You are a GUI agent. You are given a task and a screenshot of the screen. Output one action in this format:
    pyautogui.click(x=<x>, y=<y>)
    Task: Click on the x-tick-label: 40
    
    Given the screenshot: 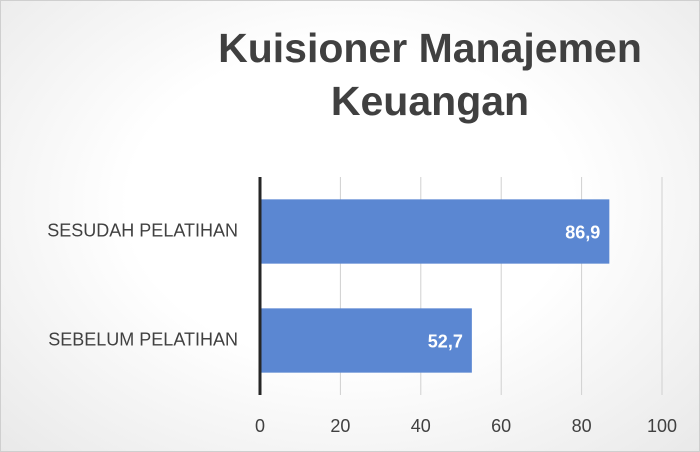 What is the action you would take?
    pyautogui.click(x=421, y=426)
    